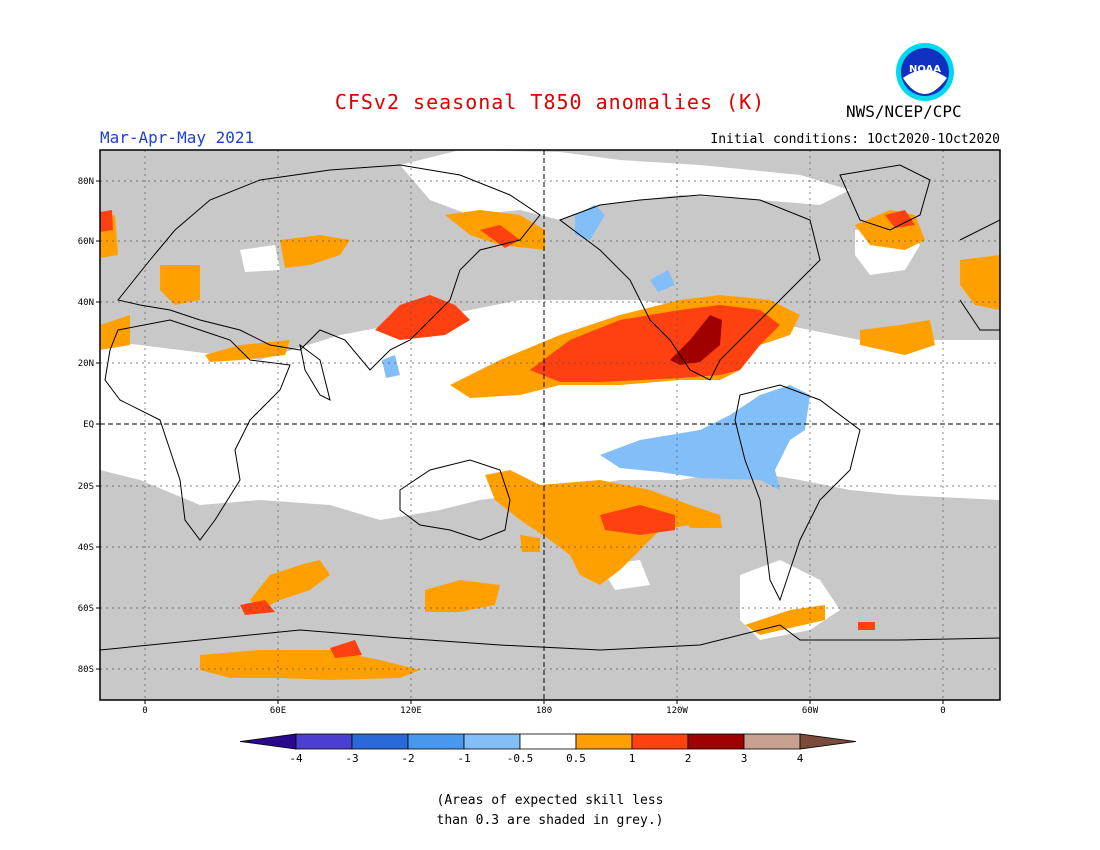  Describe the element at coordinates (86, 670) in the screenshot. I see `lat-label-80s: 80S` at that location.